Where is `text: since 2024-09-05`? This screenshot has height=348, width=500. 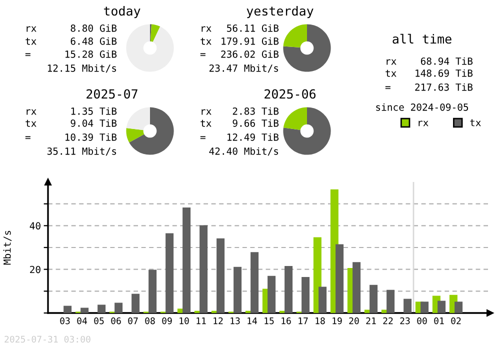 text: since 2024-09-05 is located at coordinates (422, 107).